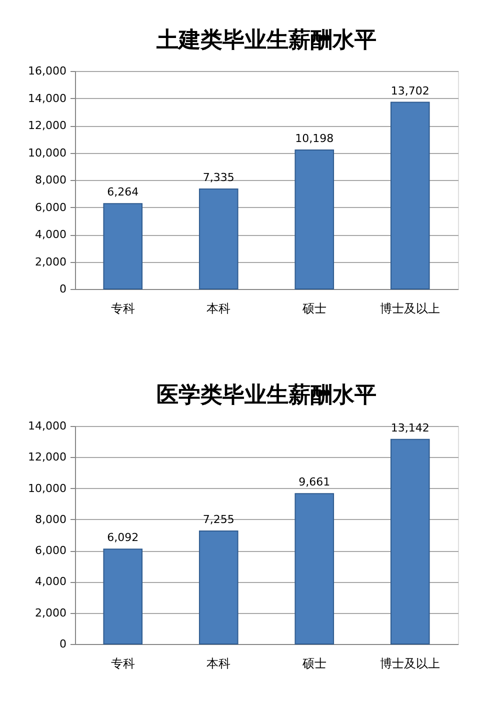  Describe the element at coordinates (218, 519) in the screenshot. I see `data-label: 7,255` at that location.